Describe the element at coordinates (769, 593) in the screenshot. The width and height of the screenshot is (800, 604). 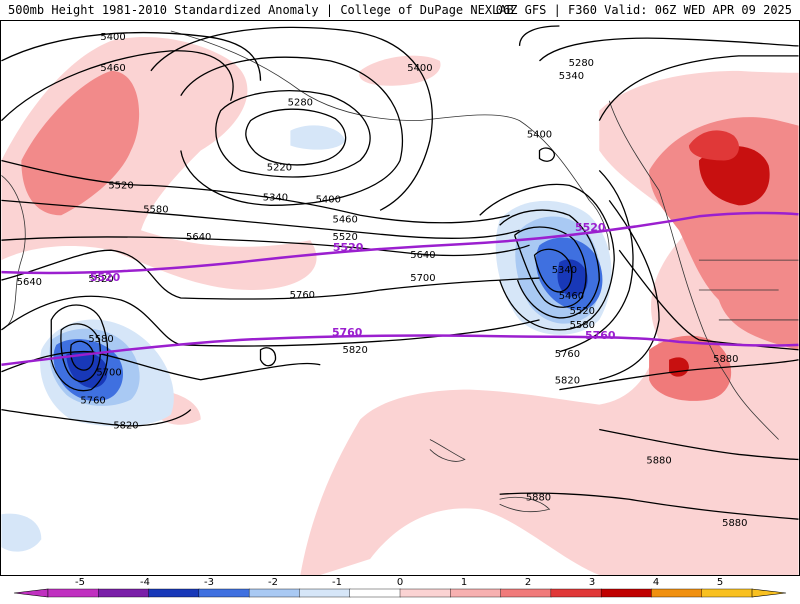
I see `colorbar-right-arrow` at that location.